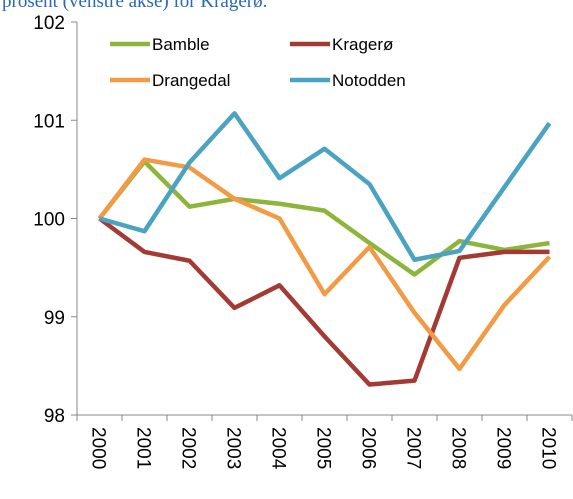 This screenshot has height=499, width=573. I want to click on x-tick-label: 2008, so click(458, 448).